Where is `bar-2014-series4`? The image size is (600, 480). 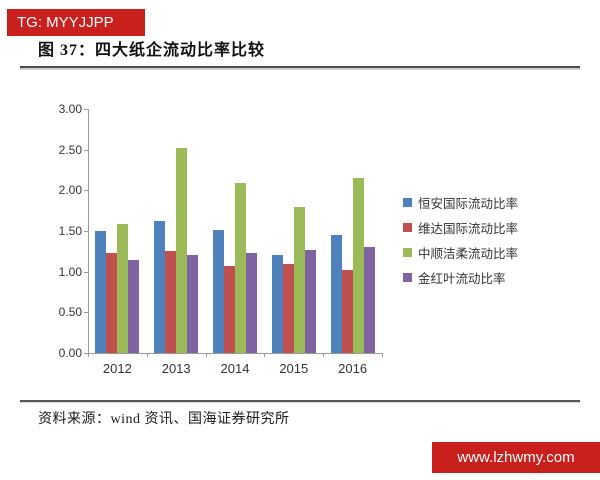
bar-2014-series4 is located at coordinates (251, 303).